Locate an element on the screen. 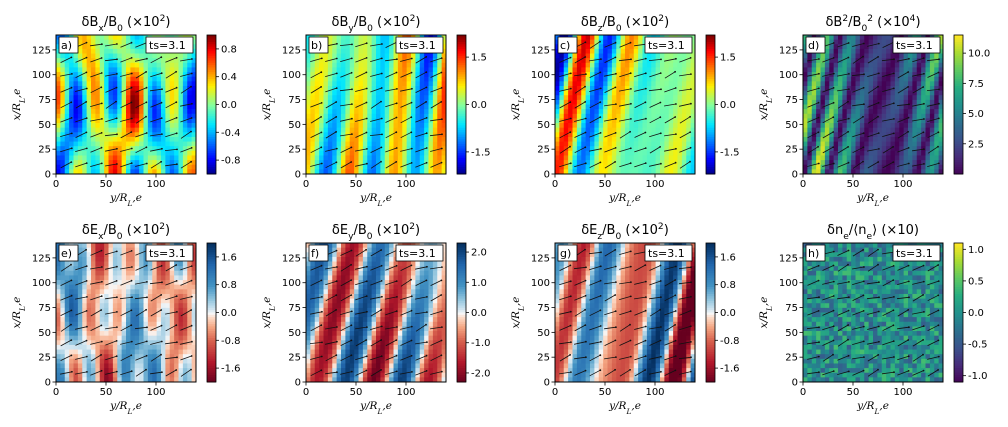 Image resolution: width=1008 pixels, height=427 pixels. panel-title: δBx/B0 (×102) is located at coordinates (126, 24).